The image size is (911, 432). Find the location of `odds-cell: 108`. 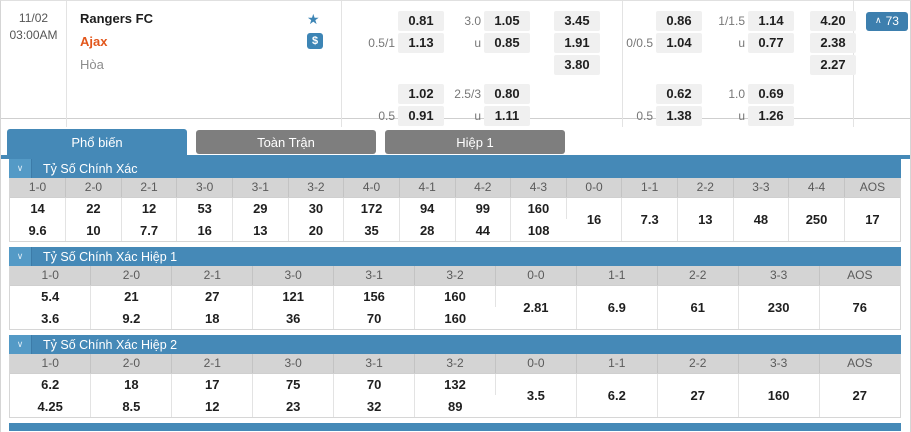

odds-cell: 108 is located at coordinates (538, 230).